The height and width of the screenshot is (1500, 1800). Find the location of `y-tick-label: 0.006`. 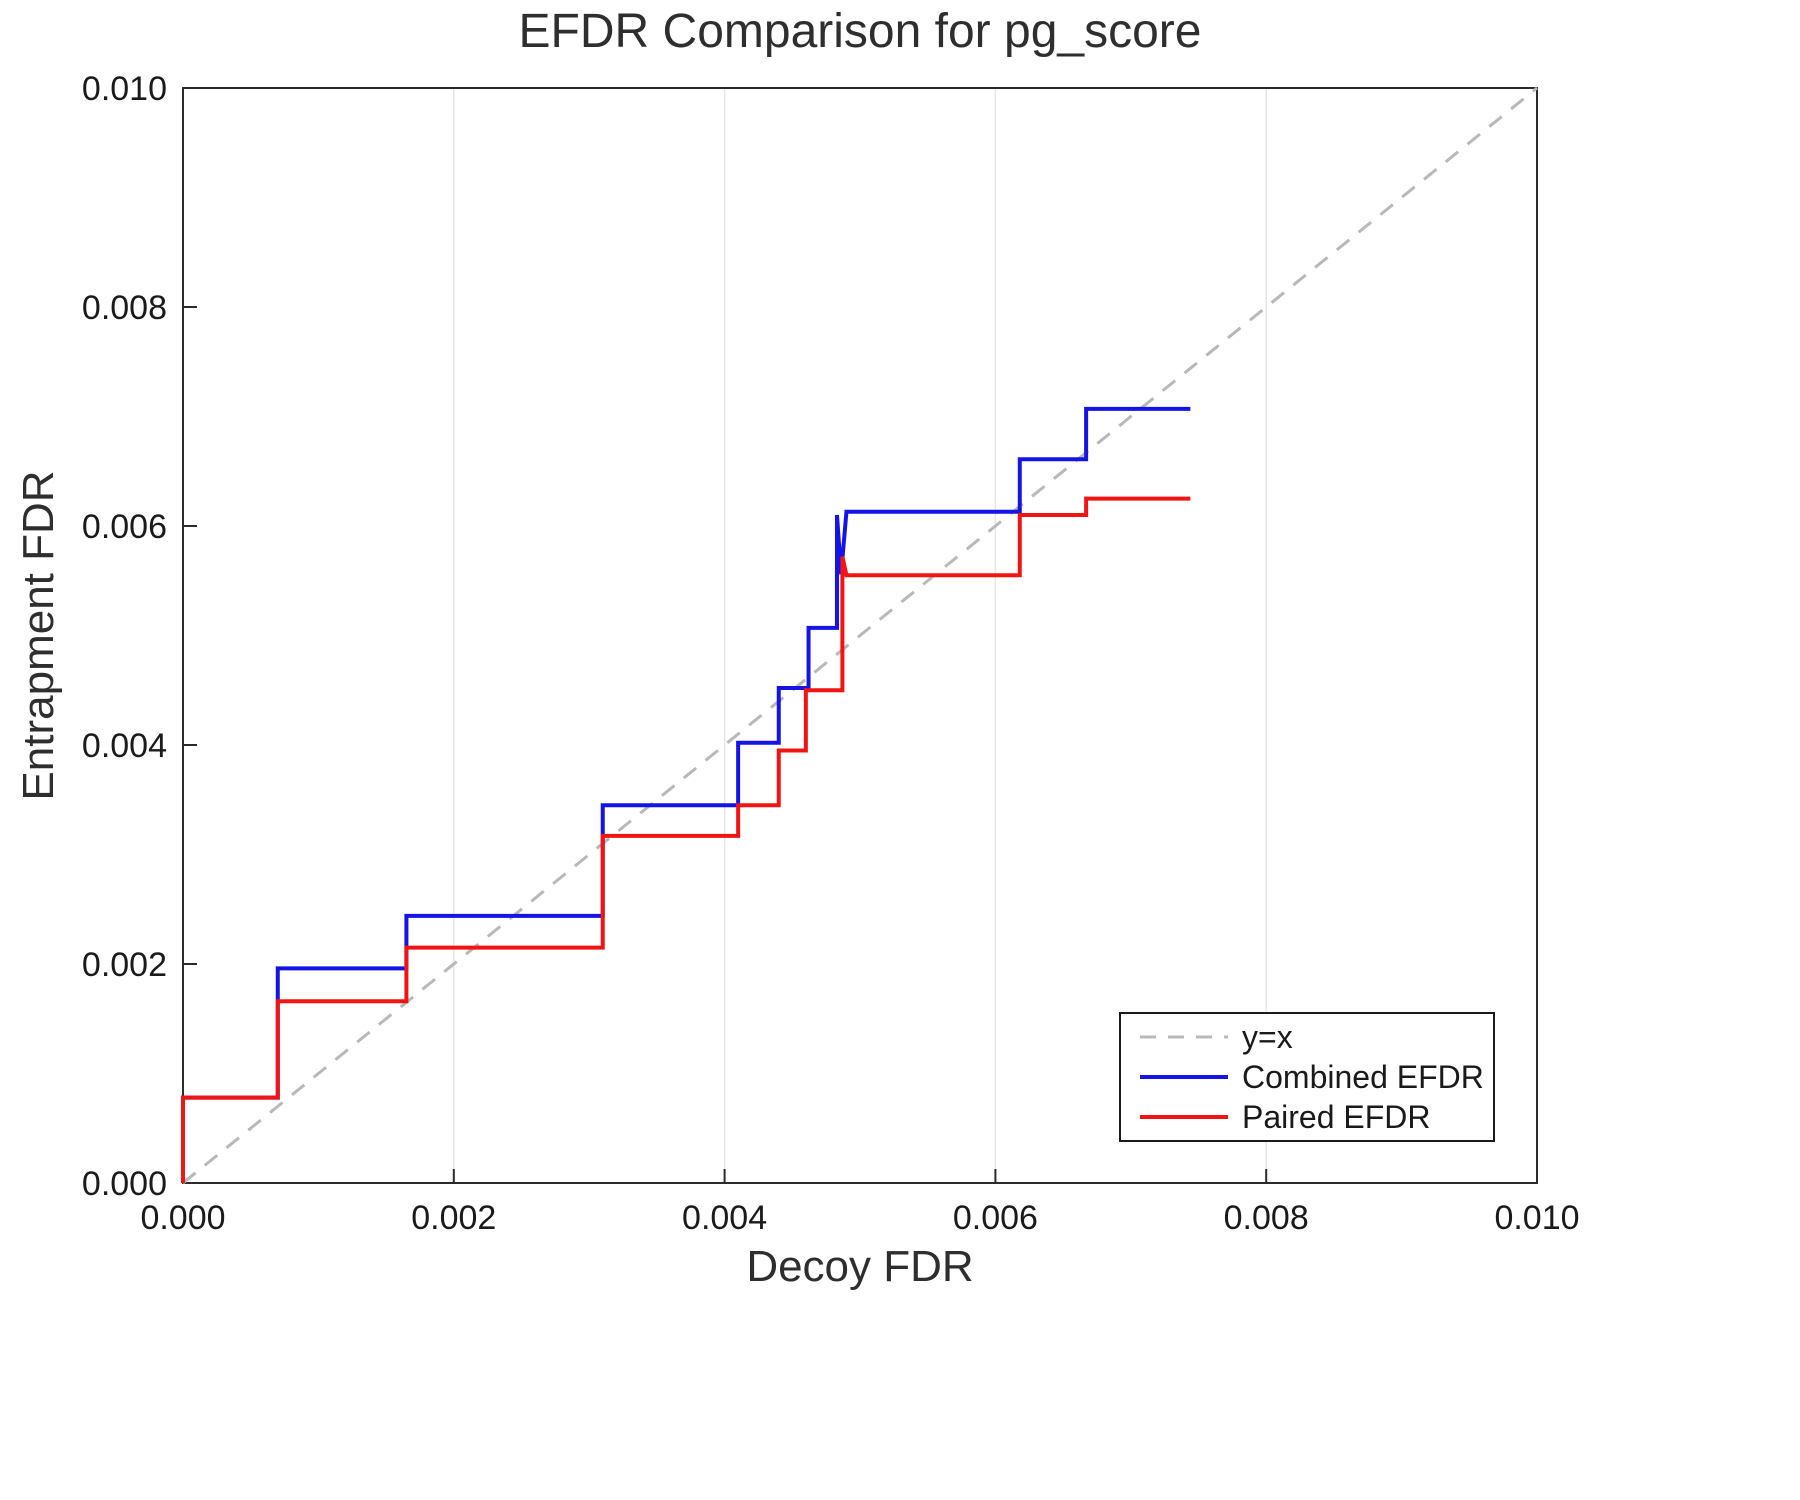

y-tick-label: 0.006 is located at coordinates (124, 527).